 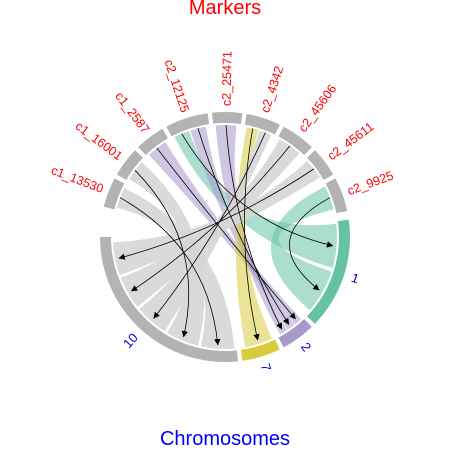 What do you see at coordinates (318, 108) in the screenshot?
I see `marker-label-c2-45606: c2_45606` at bounding box center [318, 108].